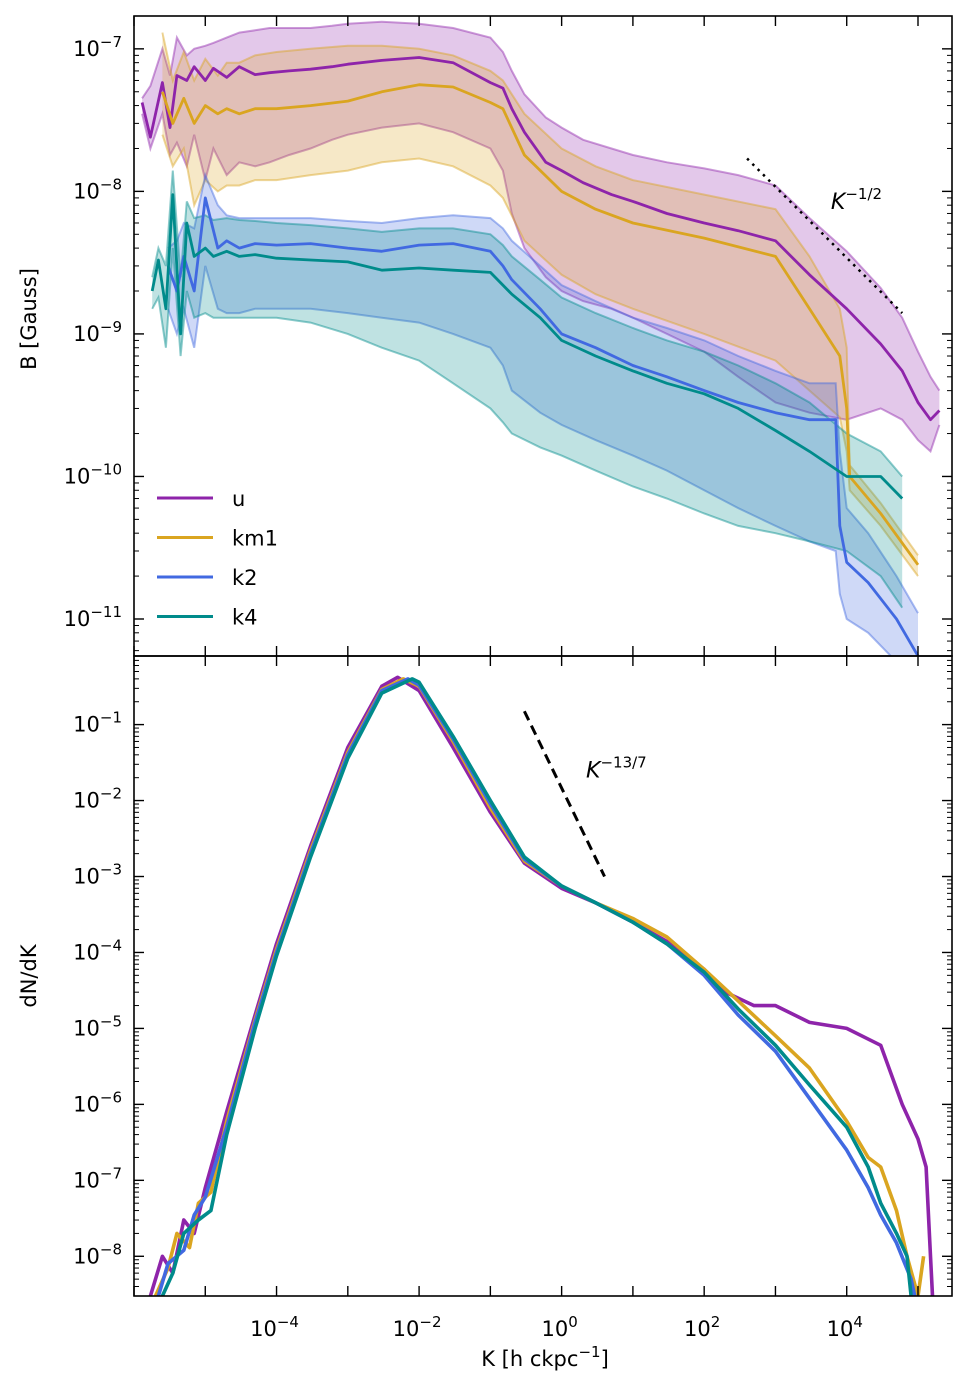 The height and width of the screenshot is (1392, 968). What do you see at coordinates (106, 469) in the screenshot?
I see `y-tick-exp: −10` at bounding box center [106, 469].